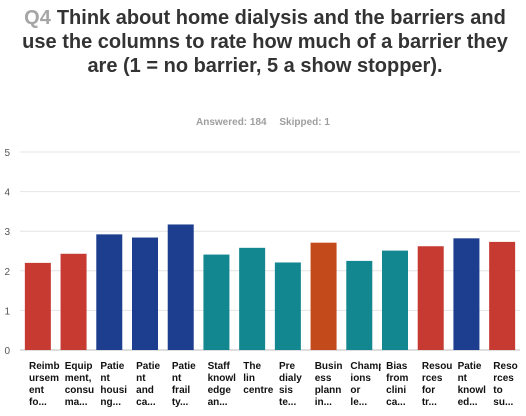 The image size is (526, 416). I want to click on skipped-count: Skipped: 1, so click(304, 122).